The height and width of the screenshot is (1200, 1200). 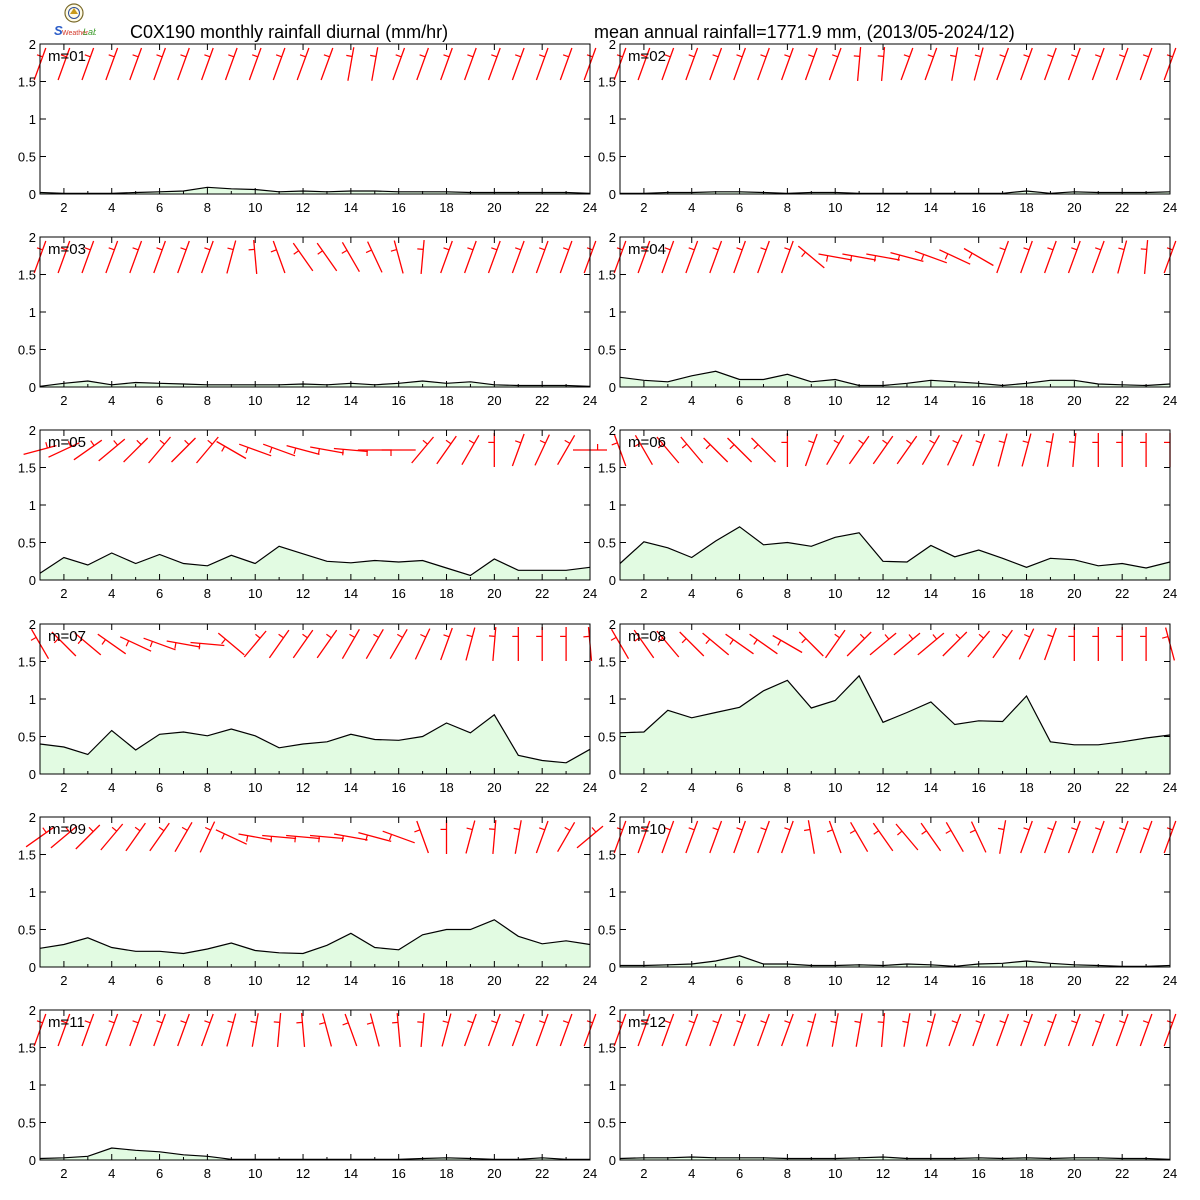 What do you see at coordinates (895, 892) in the screenshot?
I see `plot-frame` at bounding box center [895, 892].